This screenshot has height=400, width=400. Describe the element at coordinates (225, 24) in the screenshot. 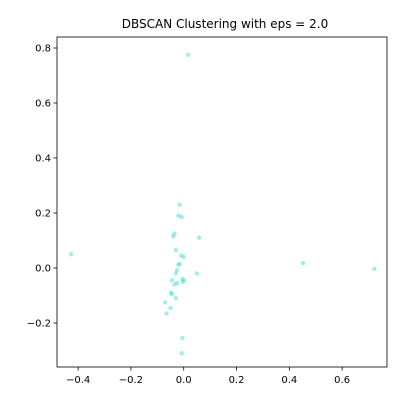

I see `chart-title: DBSCAN Clustering with eps = 2.0` at that location.